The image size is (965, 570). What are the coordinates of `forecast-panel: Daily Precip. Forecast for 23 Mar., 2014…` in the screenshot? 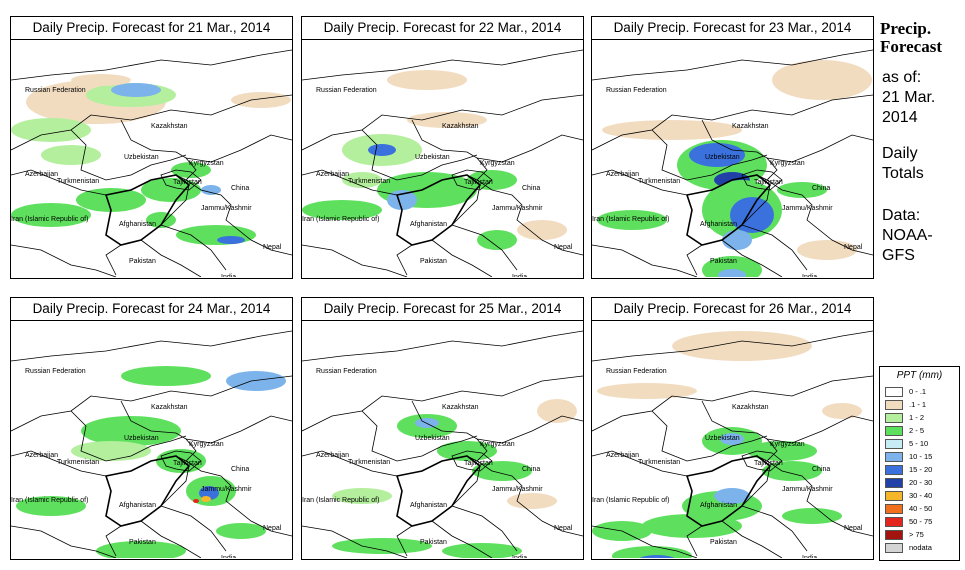 It's located at (732, 147).